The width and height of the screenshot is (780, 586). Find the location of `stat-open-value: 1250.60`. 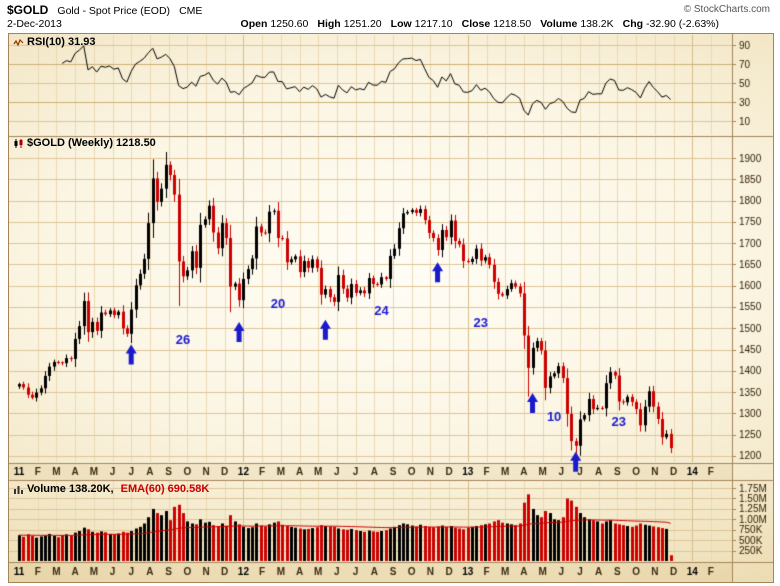

stat-open-value: 1250.60 is located at coordinates (289, 24).